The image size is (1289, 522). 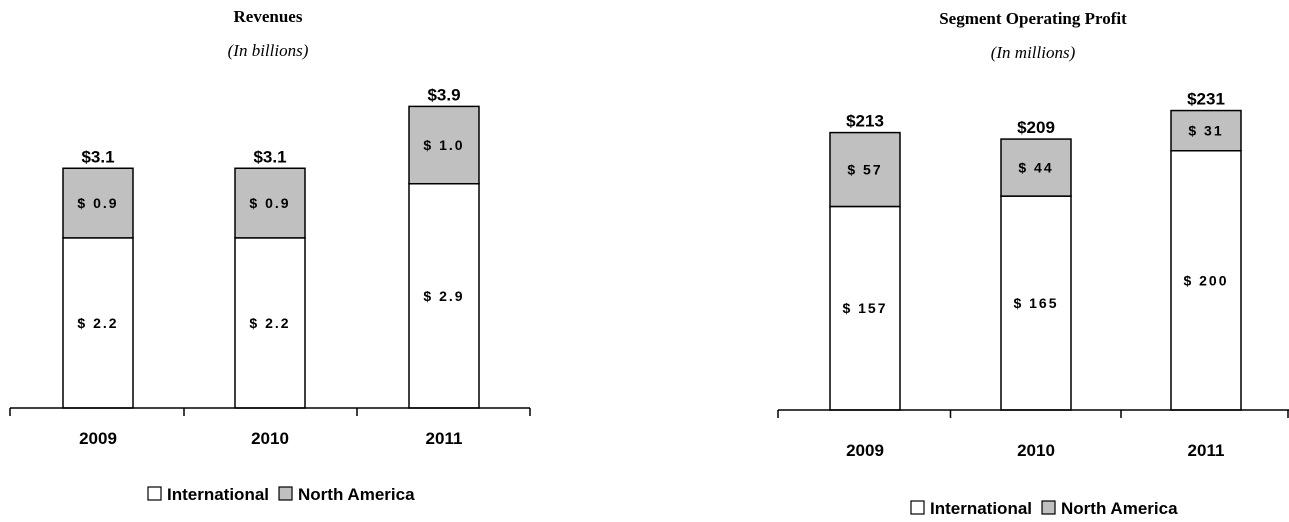 I want to click on operating-profit-bar-international-2010, so click(x=1036, y=303).